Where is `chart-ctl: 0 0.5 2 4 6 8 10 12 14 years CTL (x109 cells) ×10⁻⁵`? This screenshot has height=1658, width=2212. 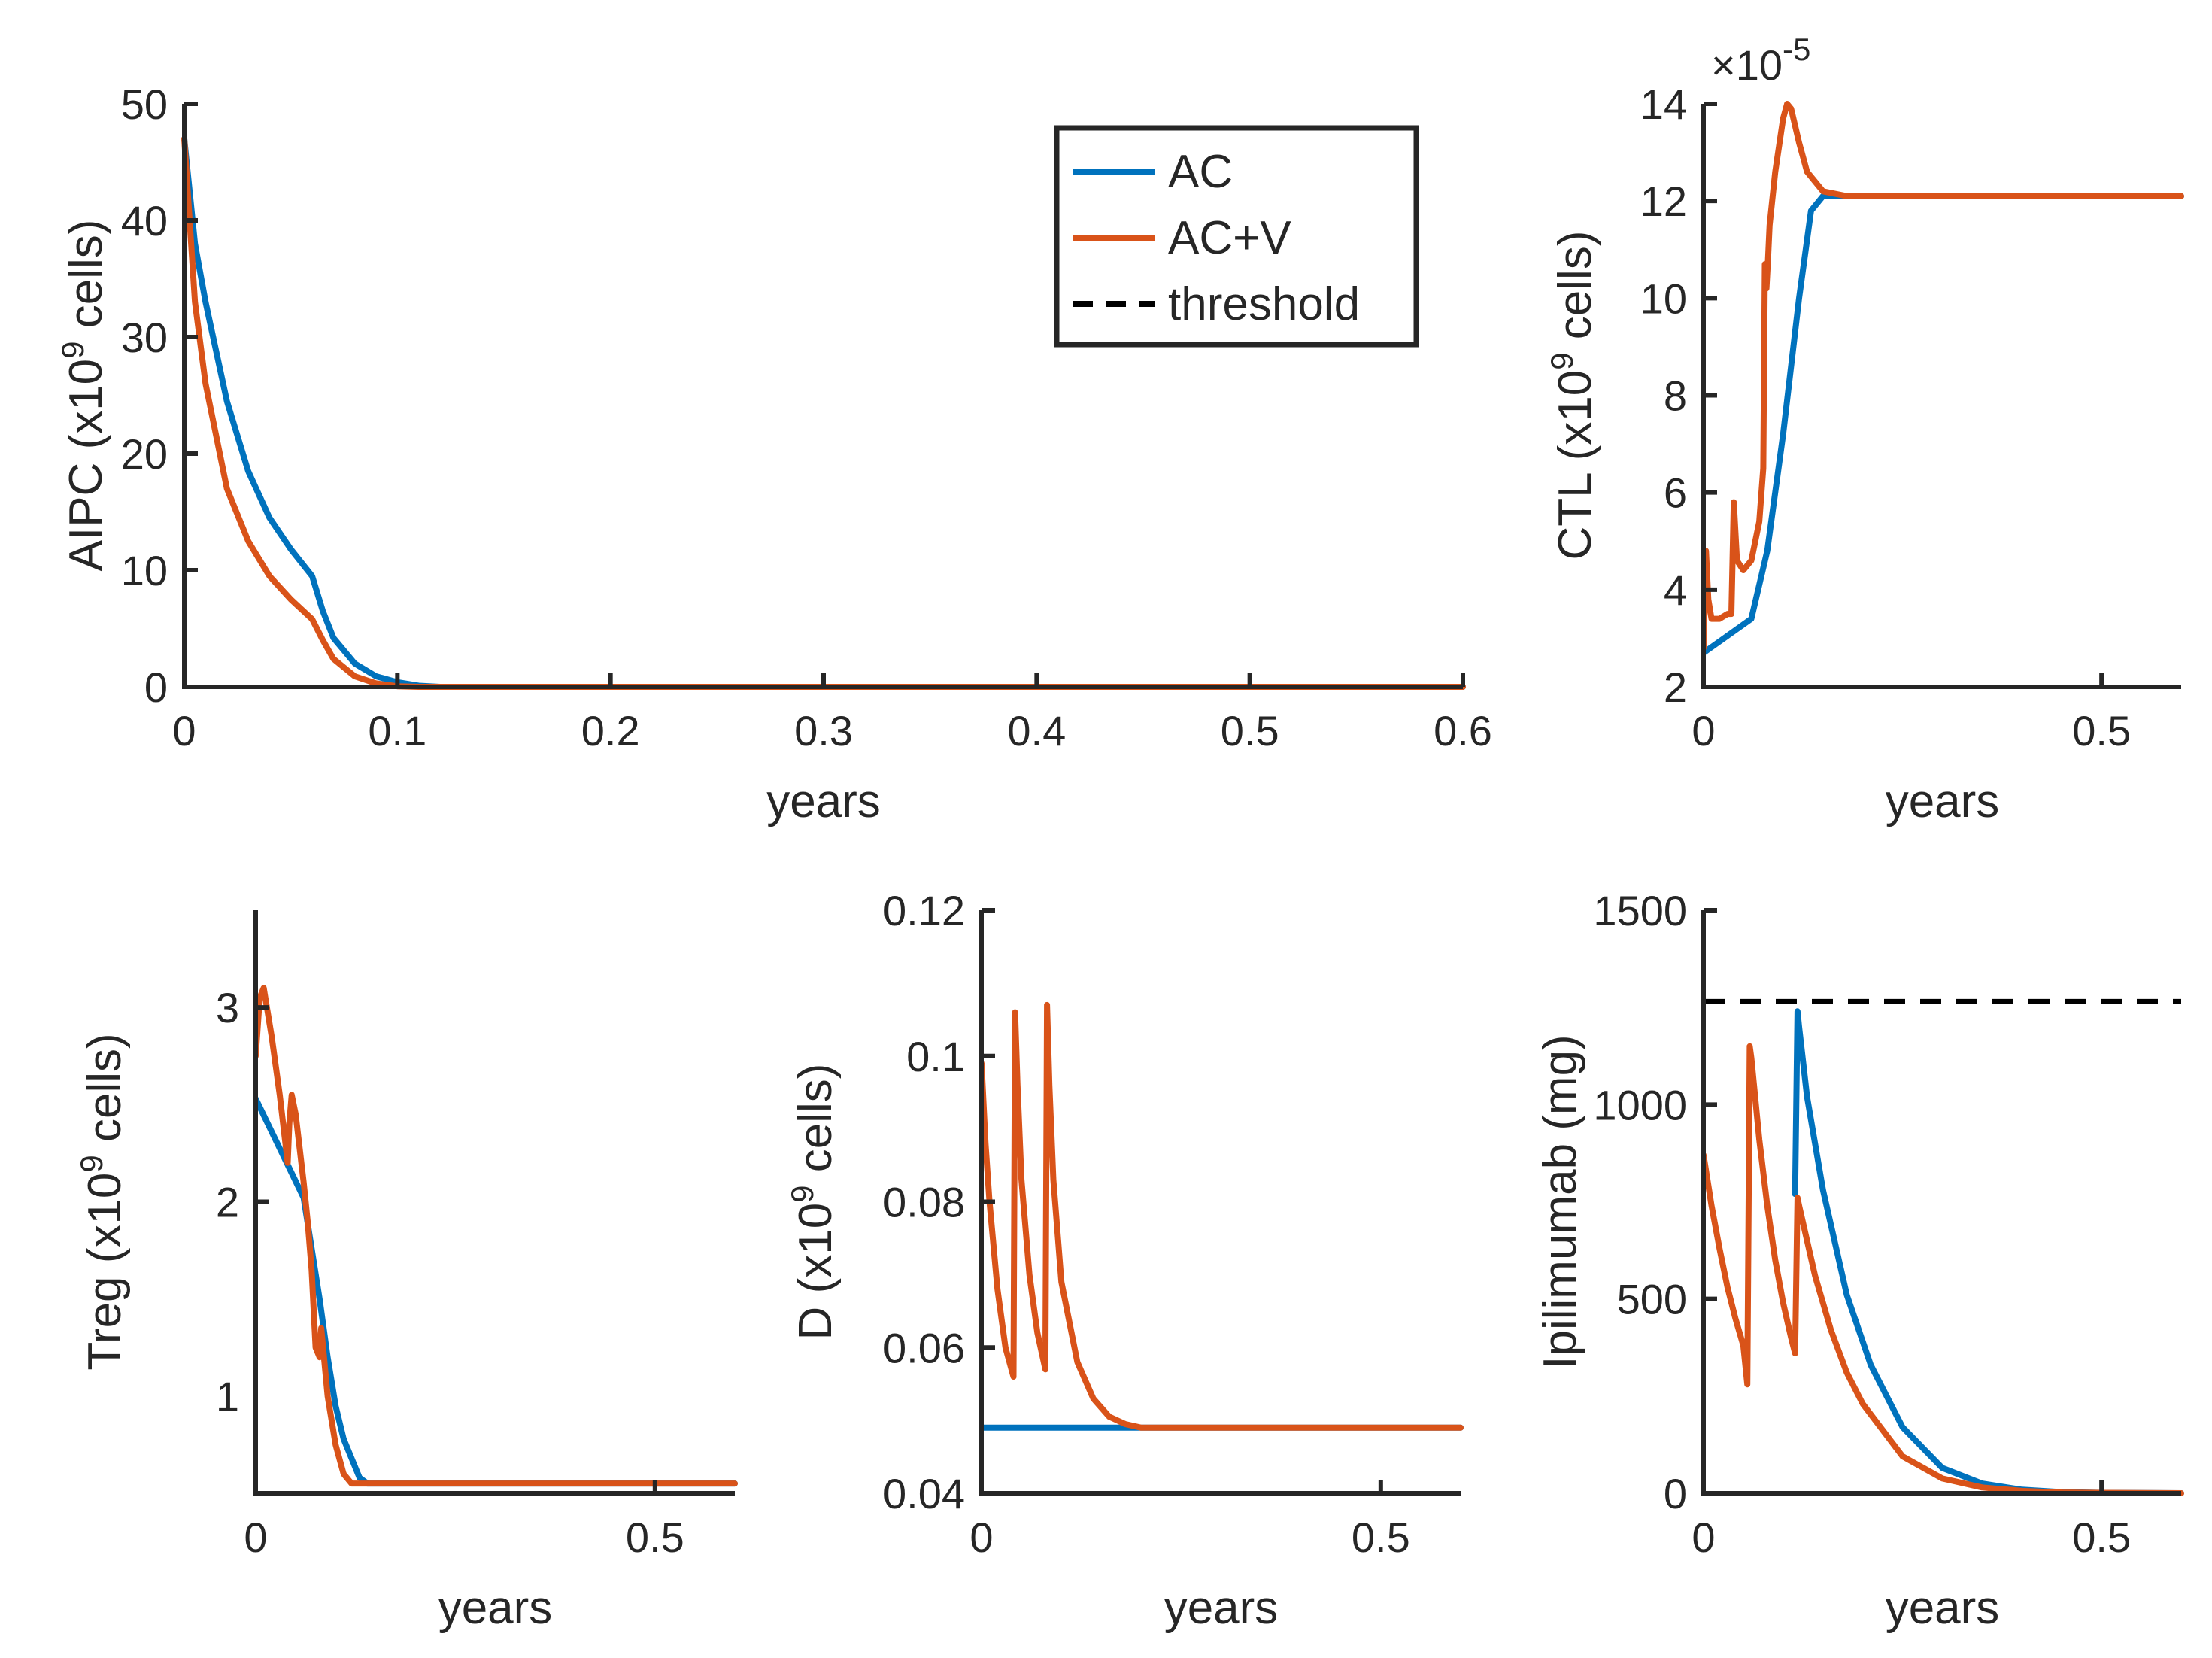 chart-ctl: 0 0.5 2 4 6 8 10 12 14 years CTL (x109 cells) ×10⁻⁵ is located at coordinates (1864, 430).